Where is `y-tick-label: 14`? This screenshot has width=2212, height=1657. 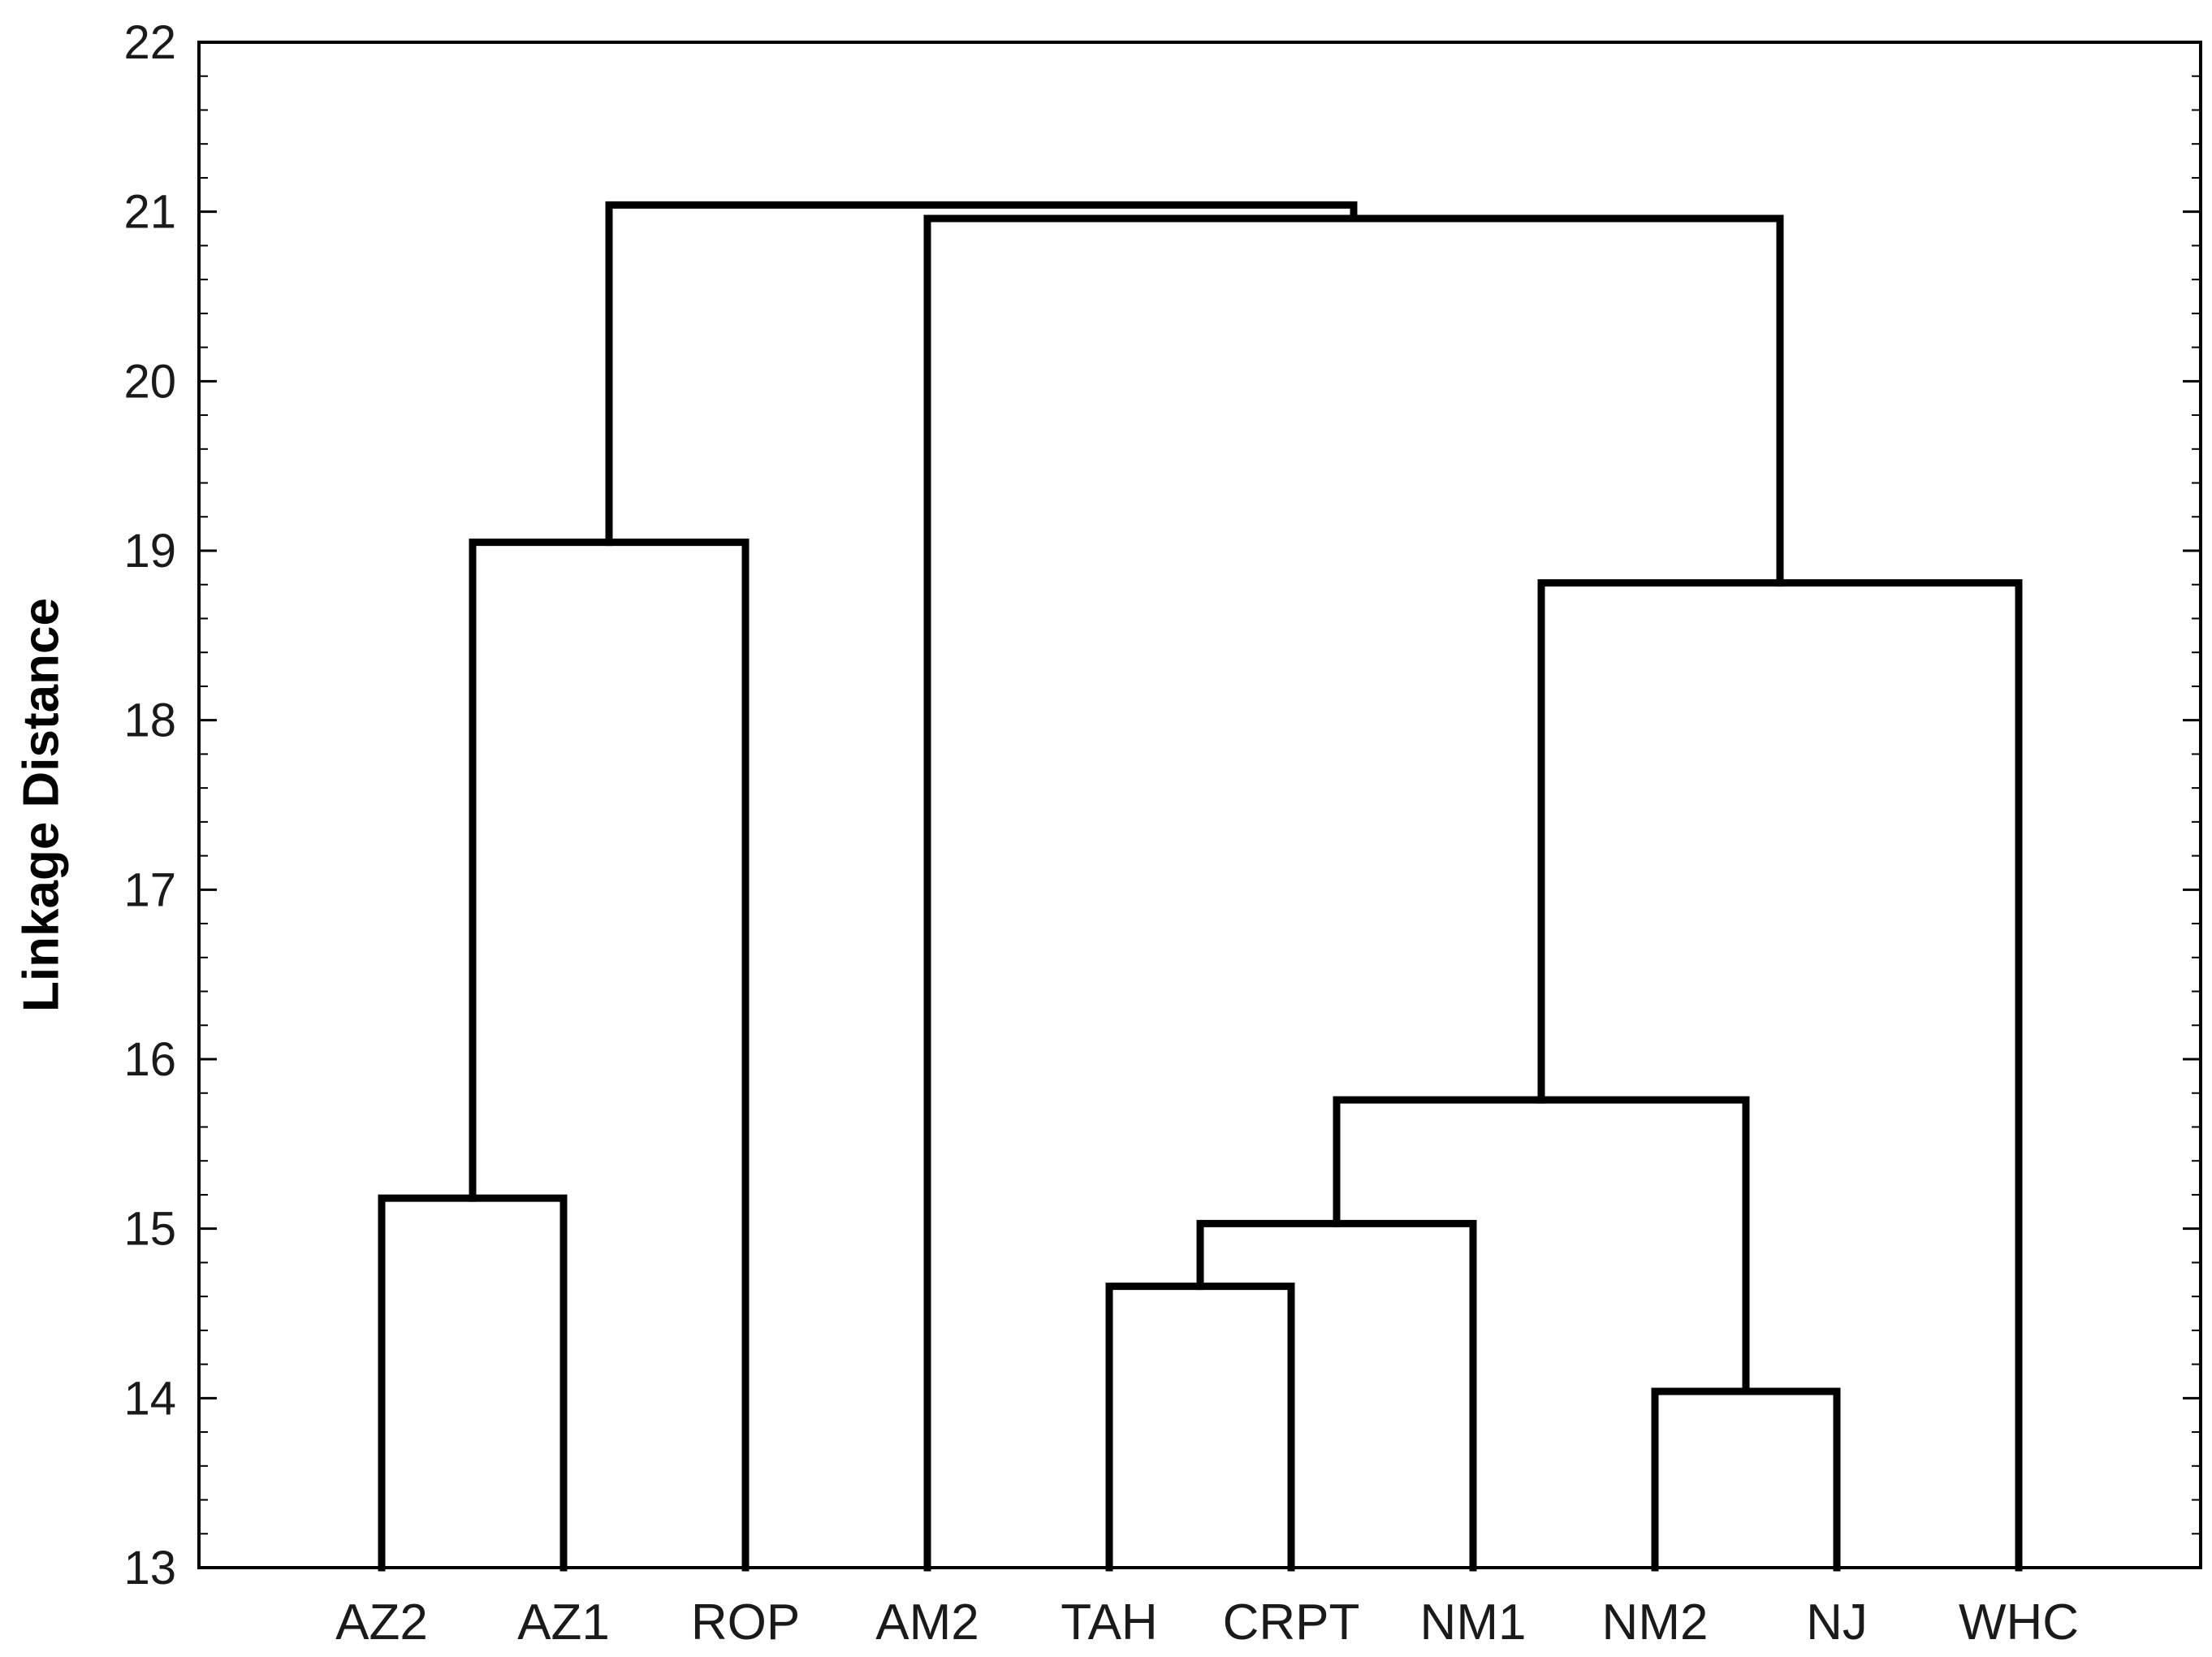 y-tick-label: 14 is located at coordinates (149, 1398).